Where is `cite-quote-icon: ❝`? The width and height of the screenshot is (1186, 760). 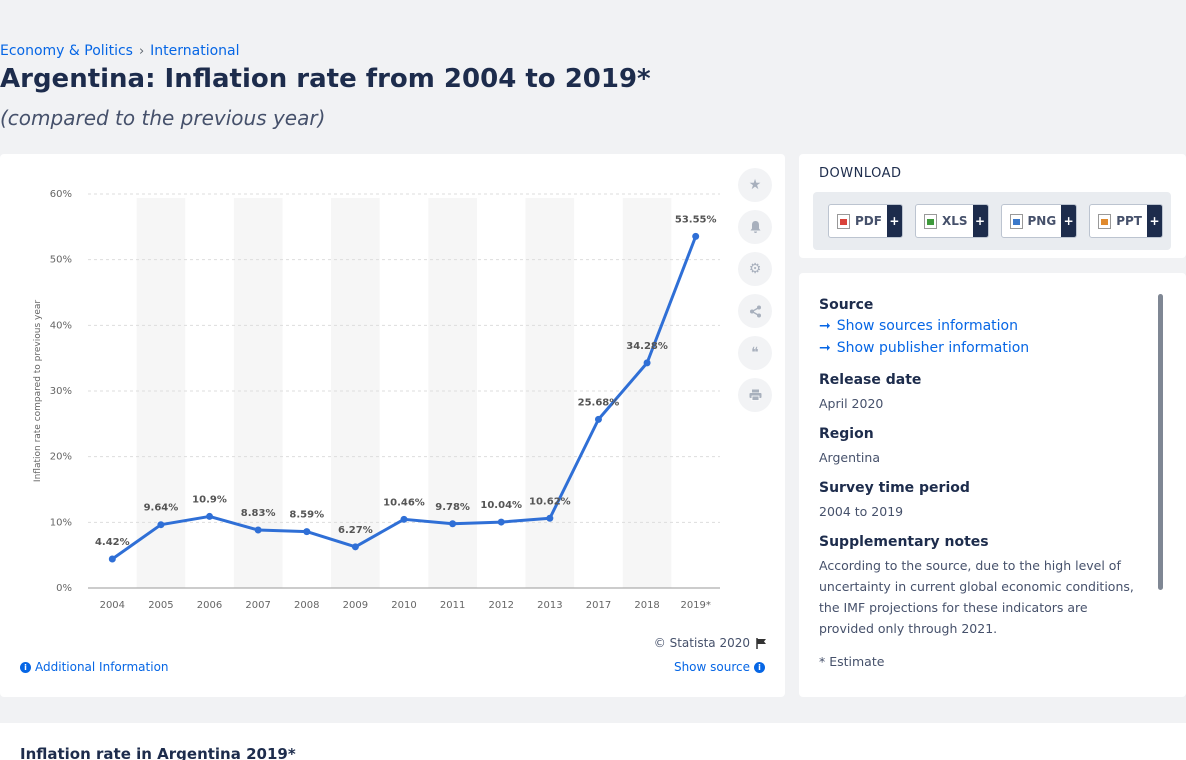 cite-quote-icon: ❝ is located at coordinates (755, 353).